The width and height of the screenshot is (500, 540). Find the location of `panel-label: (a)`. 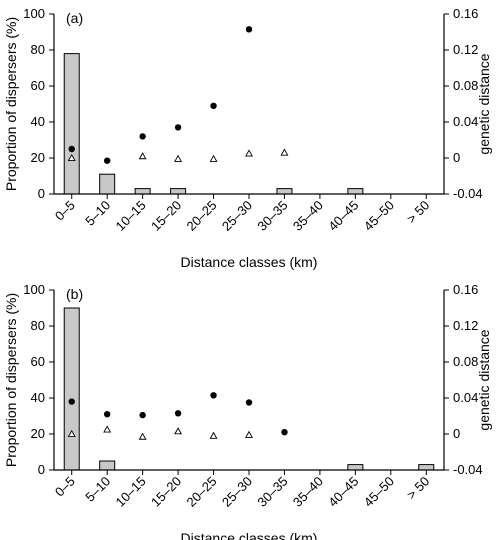

panel-label: (a) is located at coordinates (74, 18).